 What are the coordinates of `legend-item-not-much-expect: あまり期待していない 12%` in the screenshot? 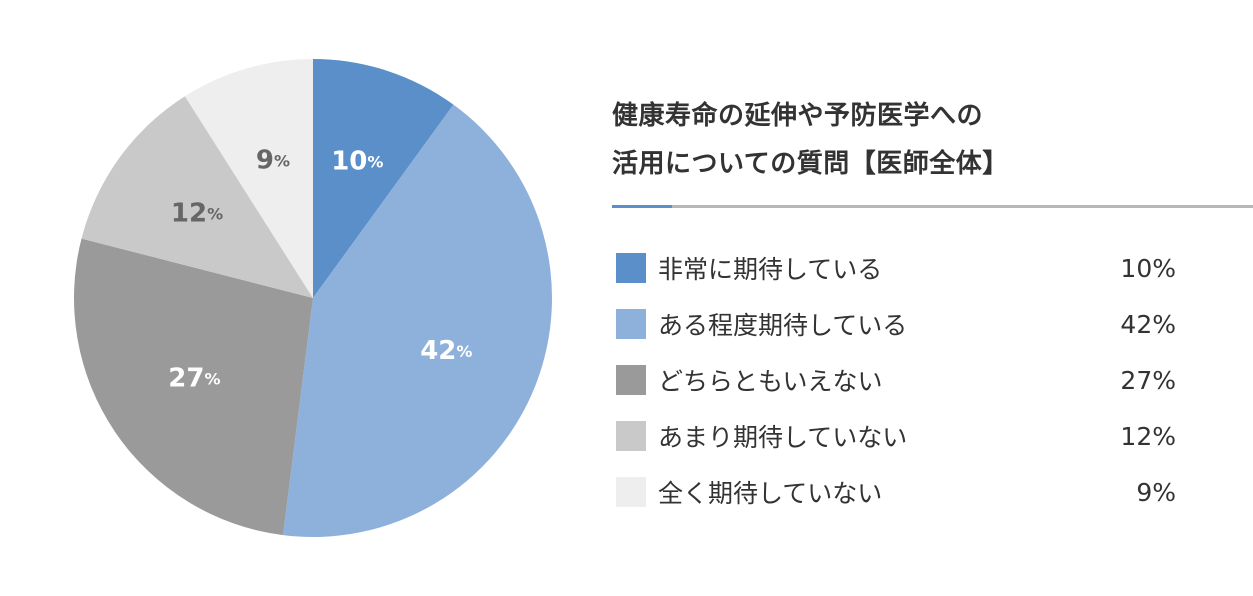 It's located at (896, 436).